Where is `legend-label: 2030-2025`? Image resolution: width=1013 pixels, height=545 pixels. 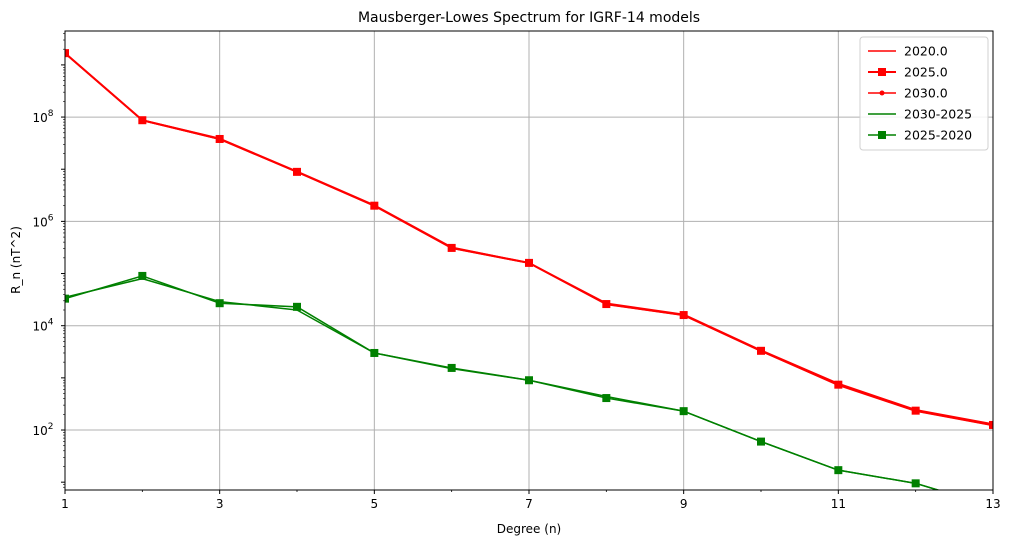 legend-label: 2030-2025 is located at coordinates (938, 114).